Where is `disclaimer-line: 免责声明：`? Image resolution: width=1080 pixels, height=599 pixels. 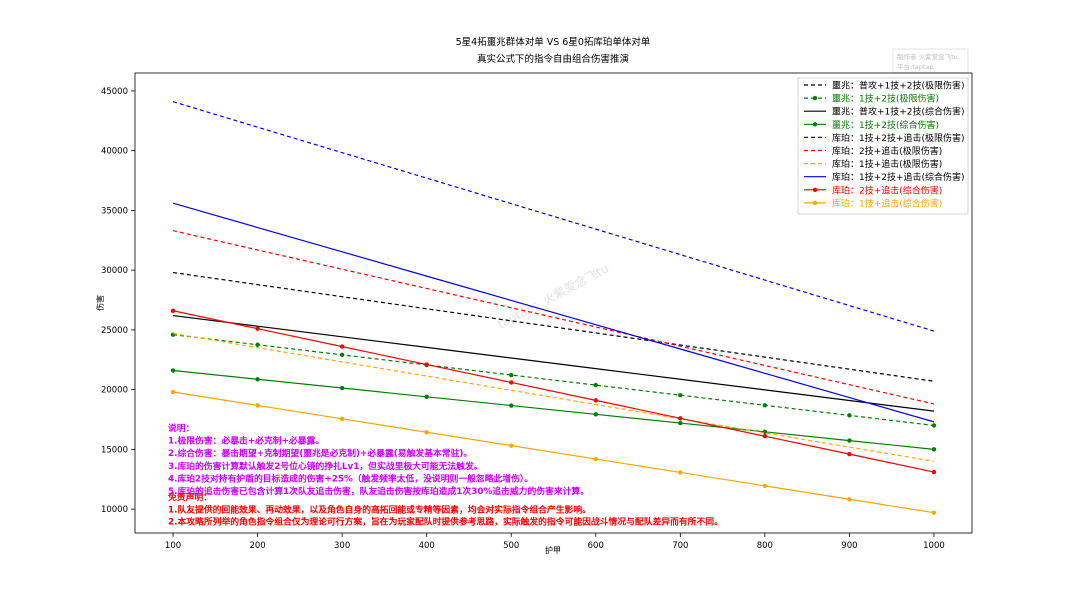
disclaimer-line: 免责声明： is located at coordinates (190, 497).